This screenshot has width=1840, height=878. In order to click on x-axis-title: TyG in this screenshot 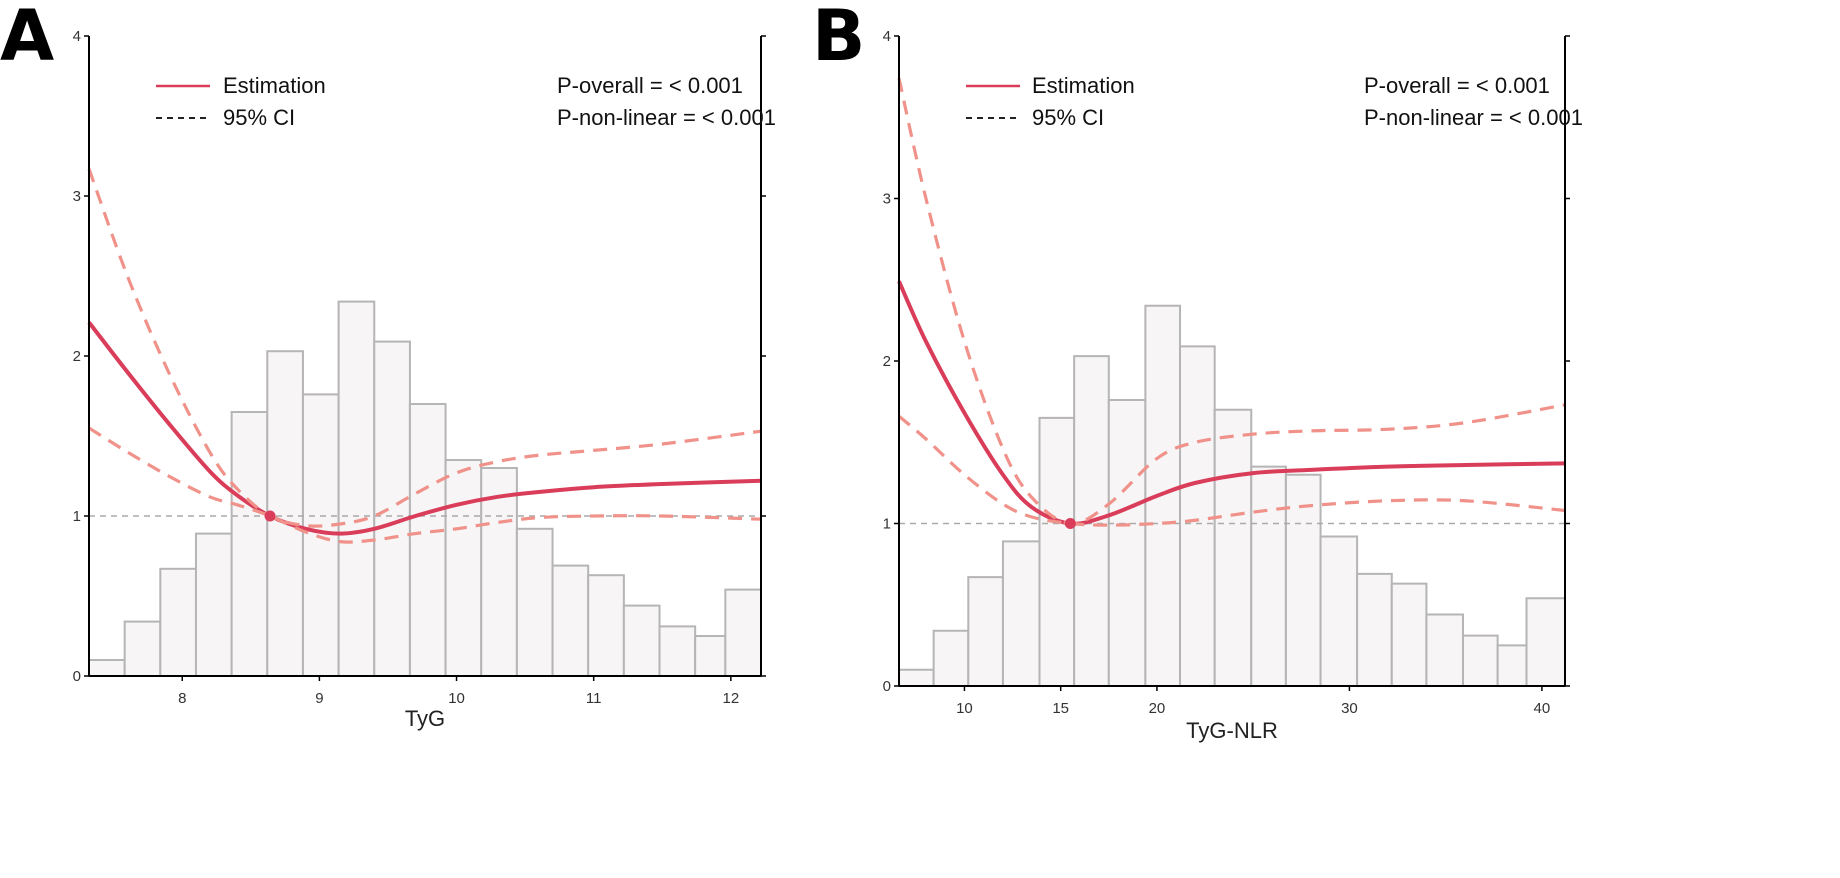, I will do `click(425, 718)`.